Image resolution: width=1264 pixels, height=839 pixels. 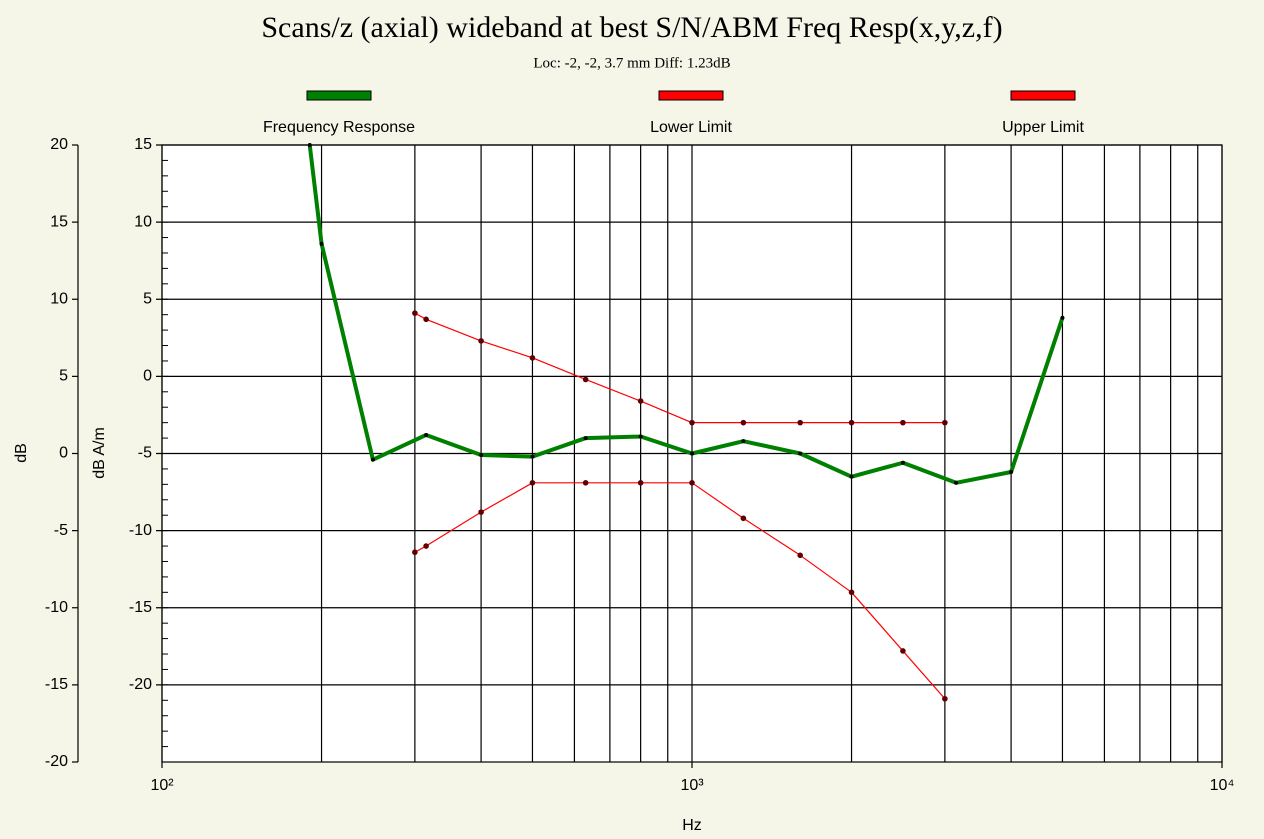 What do you see at coordinates (145, 453) in the screenshot?
I see `y2-tick-label: -5` at bounding box center [145, 453].